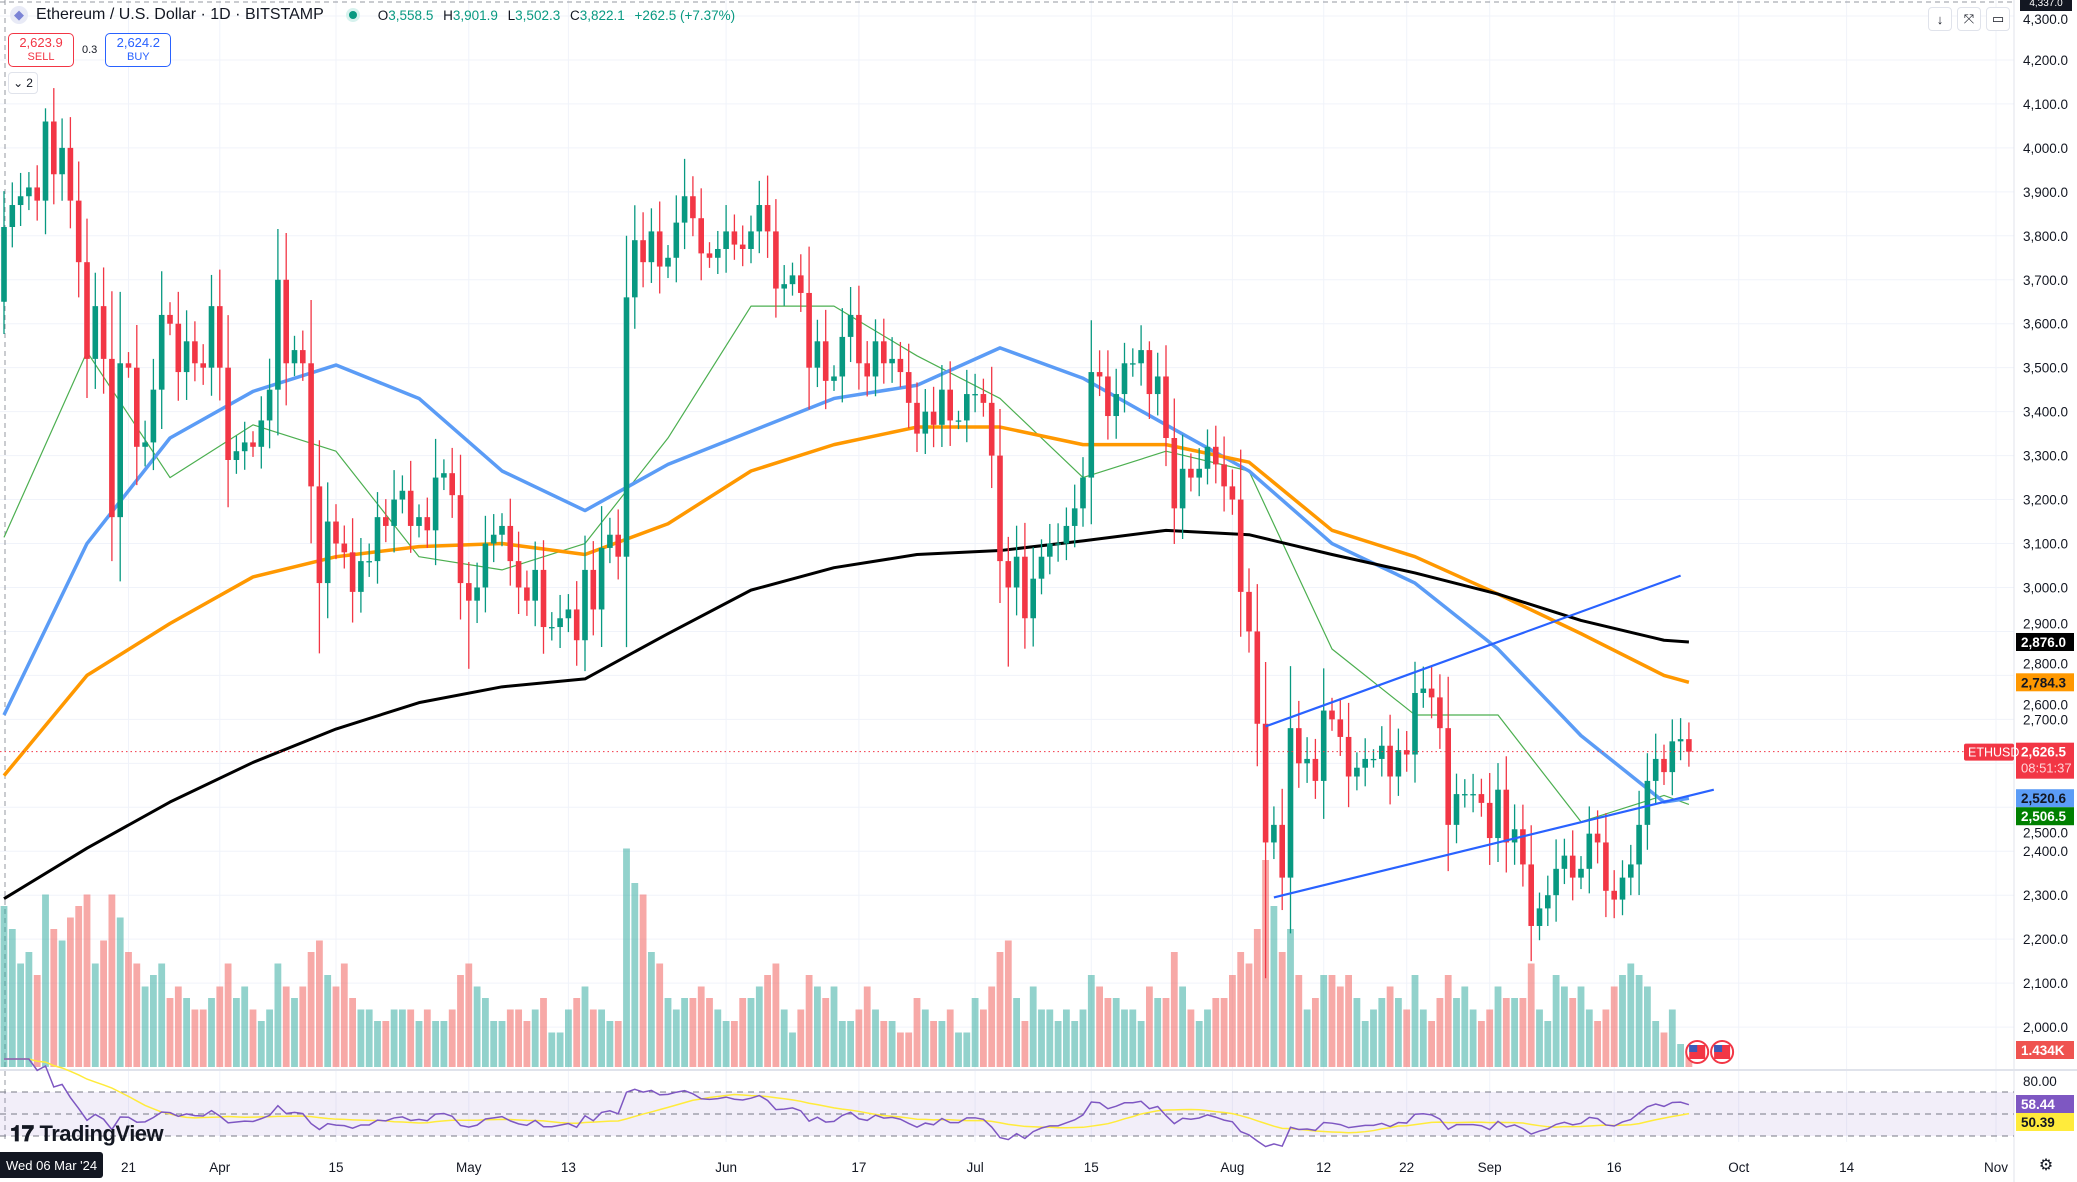  What do you see at coordinates (538, 15) in the screenshot?
I see `low-value: 3,502.3` at bounding box center [538, 15].